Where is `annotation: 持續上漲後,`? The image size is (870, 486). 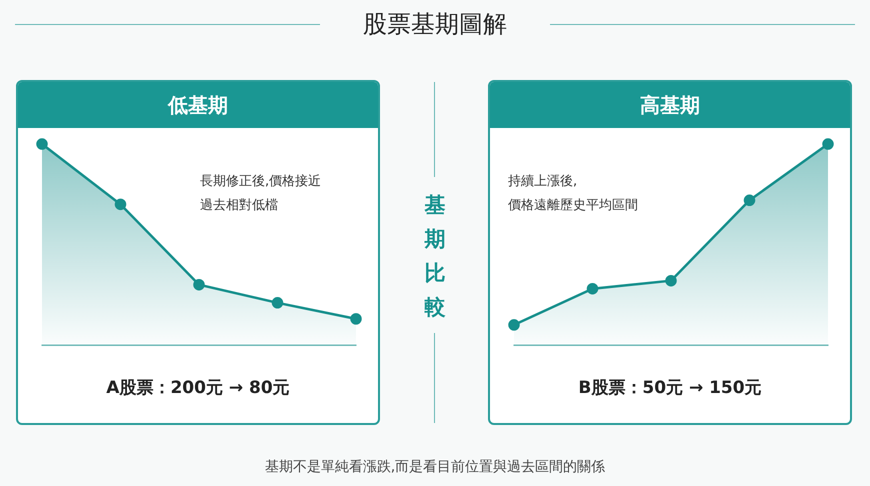 annotation: 持續上漲後, is located at coordinates (543, 182).